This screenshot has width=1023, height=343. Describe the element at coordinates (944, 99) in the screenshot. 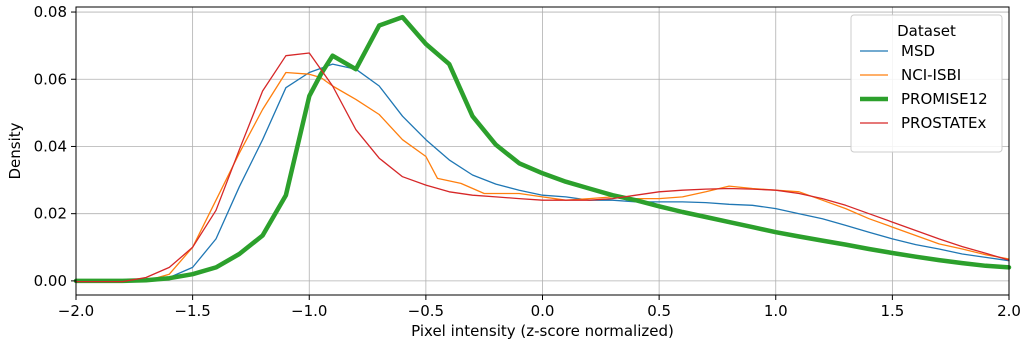

I see `legend-label: PROMISE12` at that location.